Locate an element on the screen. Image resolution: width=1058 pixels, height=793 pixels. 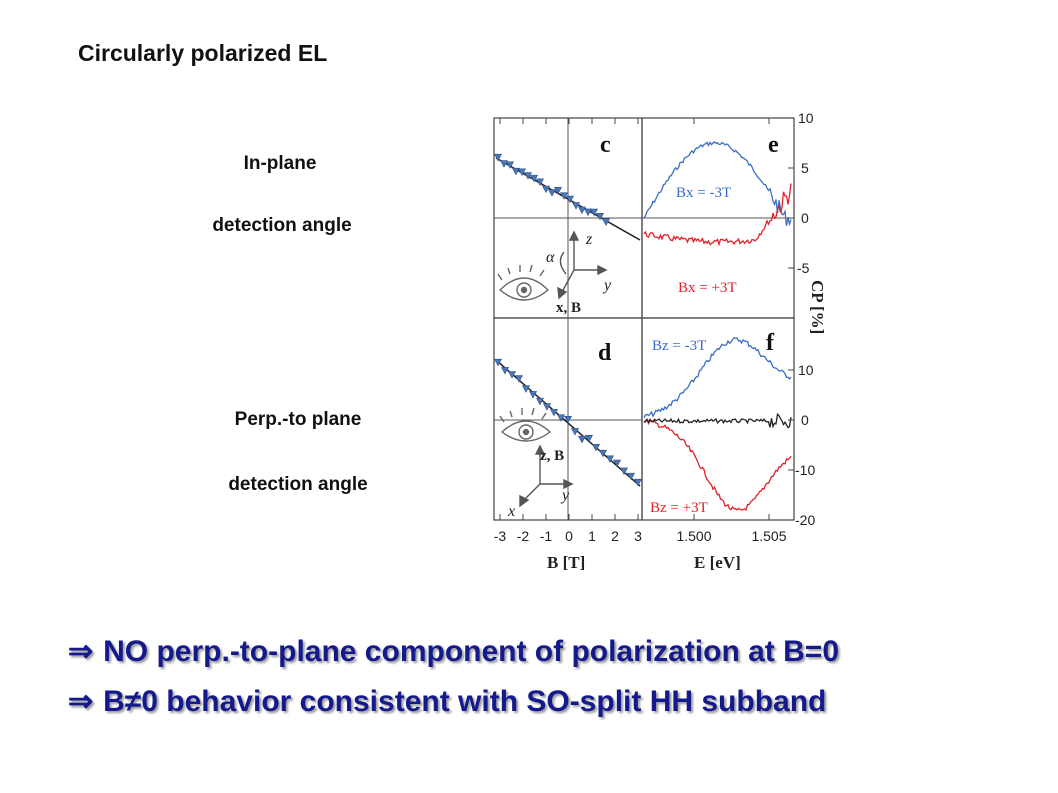
y-axis-label-right: CP [%] is located at coordinates (817, 307).